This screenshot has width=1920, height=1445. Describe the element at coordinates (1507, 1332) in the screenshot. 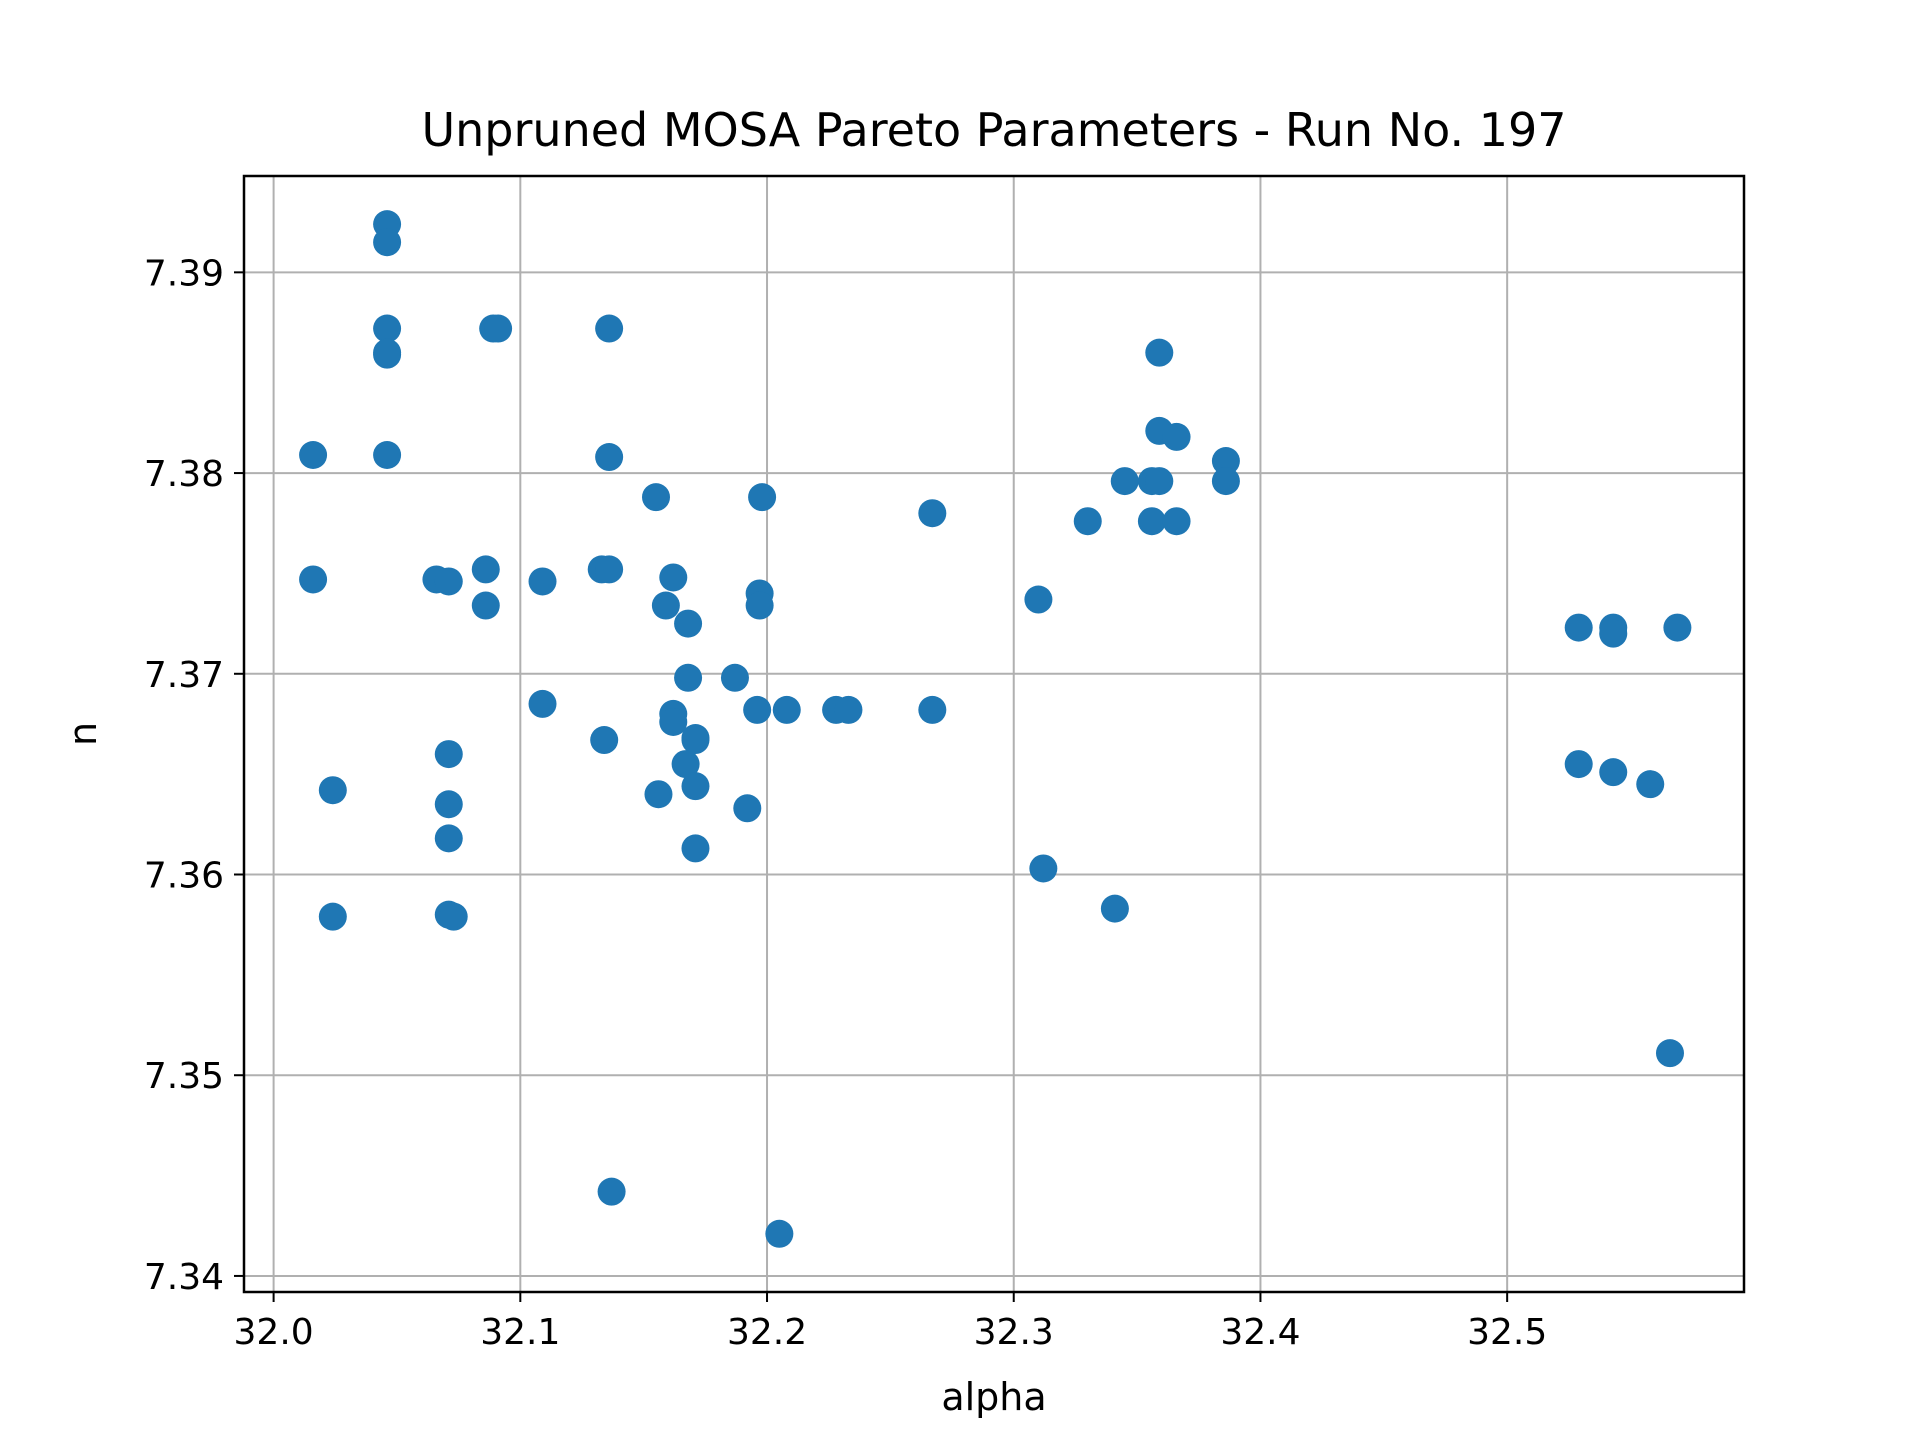

I see `x-tick-label: 32.5` at that location.